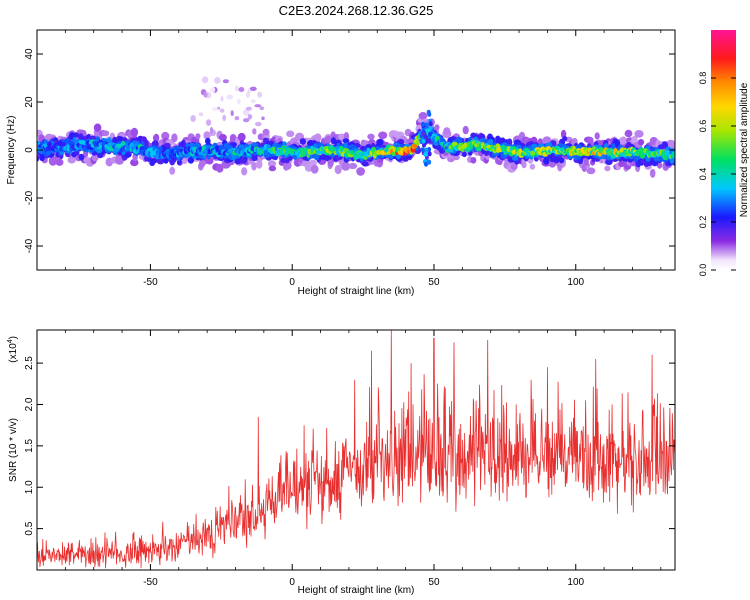 The height and width of the screenshot is (600, 750). What do you see at coordinates (717, 174) in the screenshot?
I see `colorbar-ticks: 0.0 0.2 0.4 0.6 0.8` at bounding box center [717, 174].